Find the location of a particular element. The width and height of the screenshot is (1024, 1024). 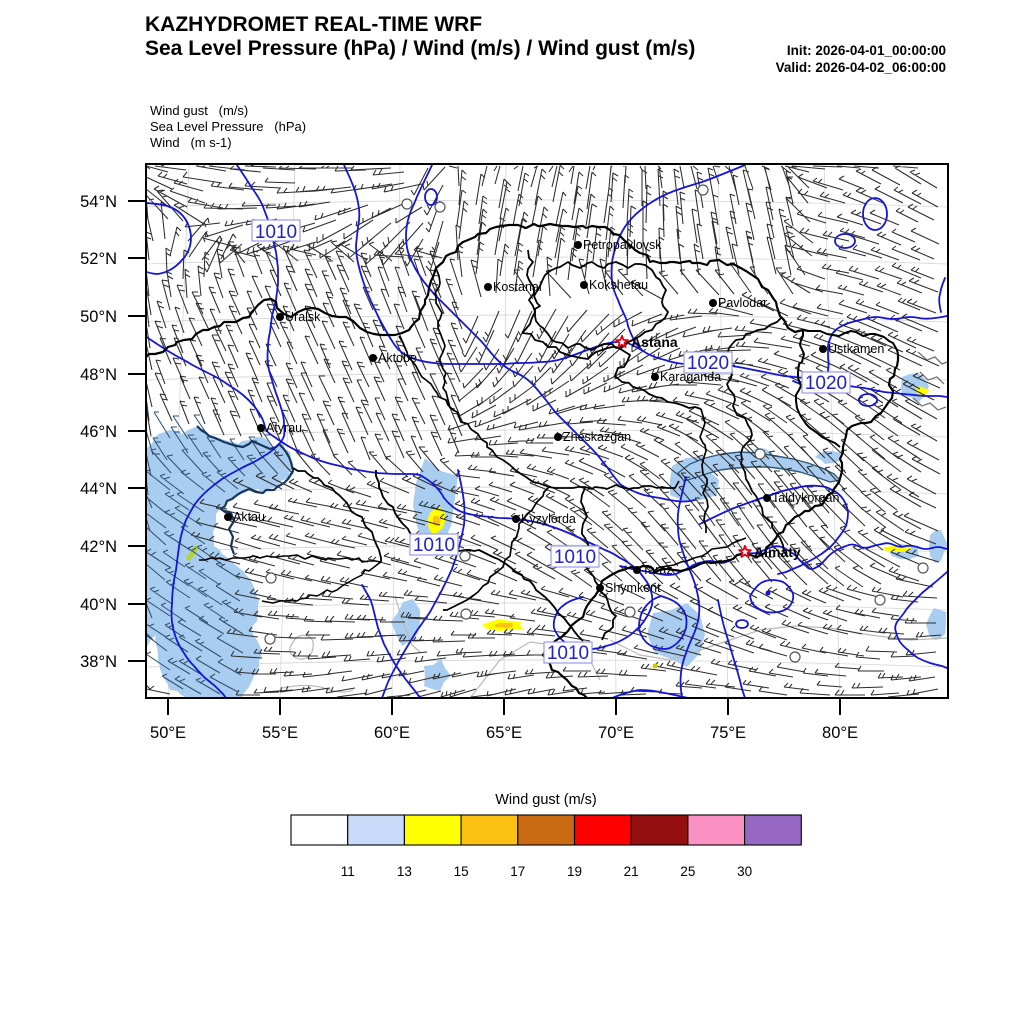

svg-text: 11 is located at coordinates (348, 871).